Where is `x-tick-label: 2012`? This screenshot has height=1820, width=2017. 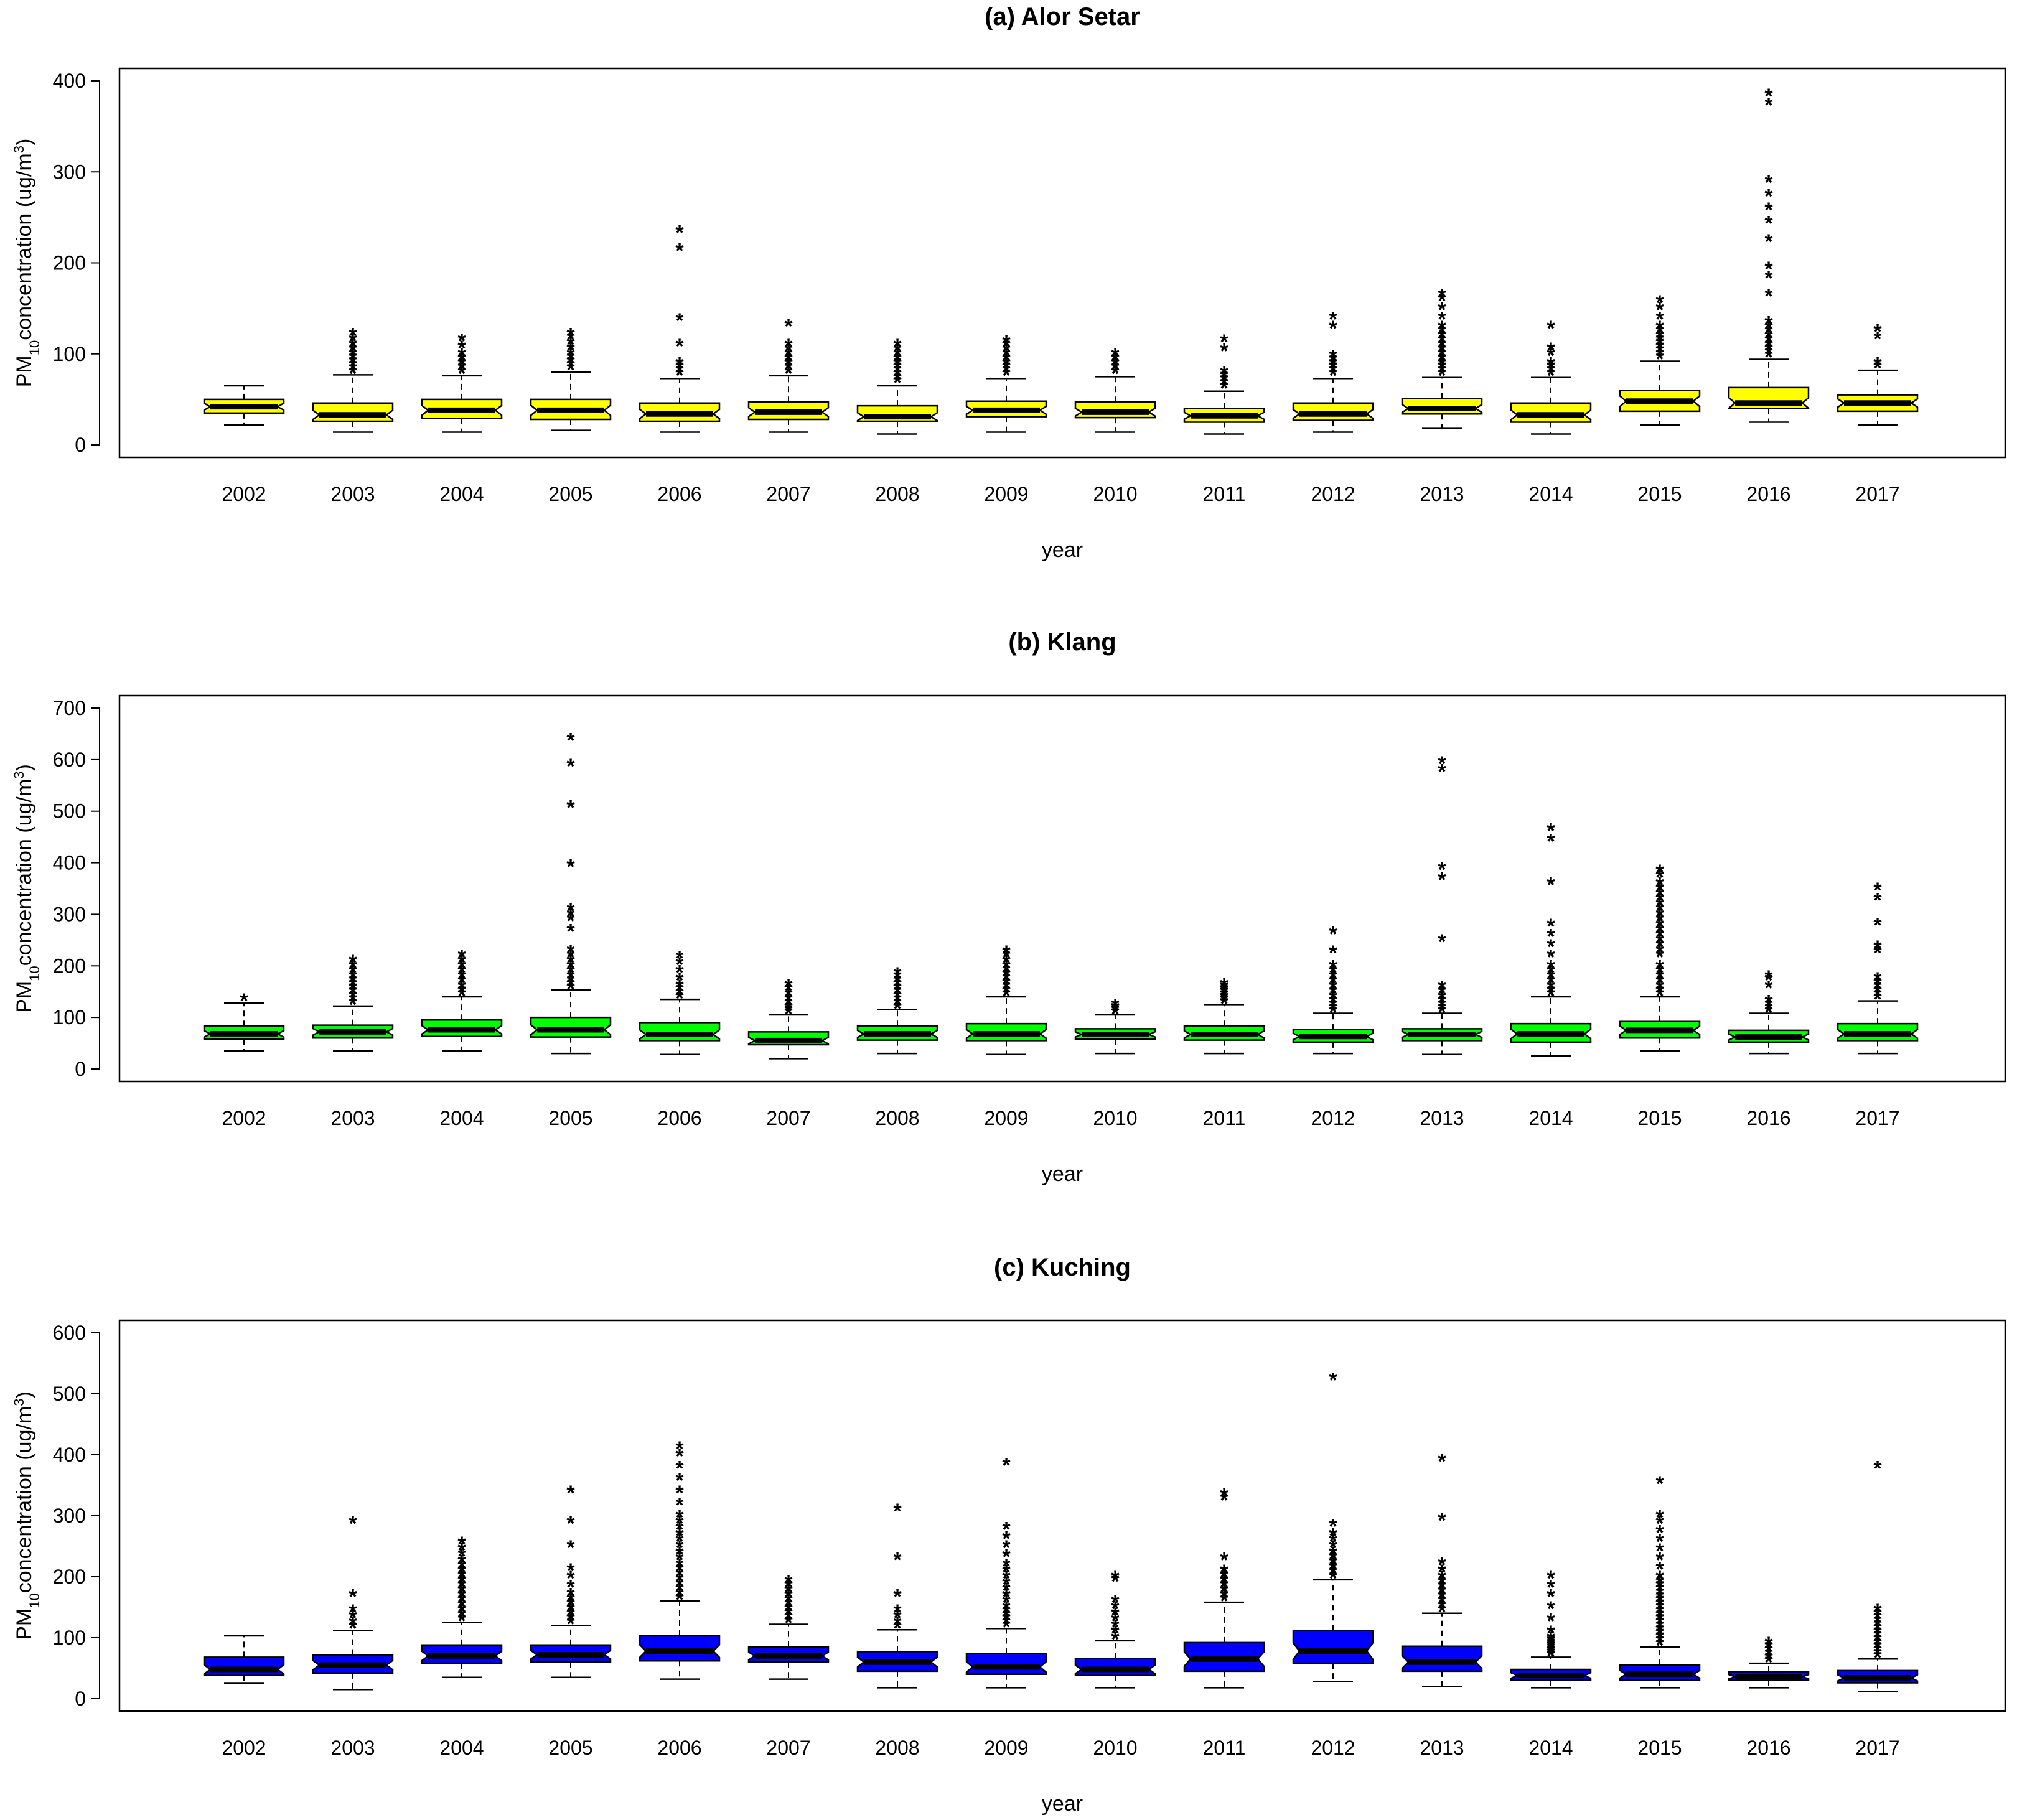
x-tick-label: 2012 is located at coordinates (1333, 1118).